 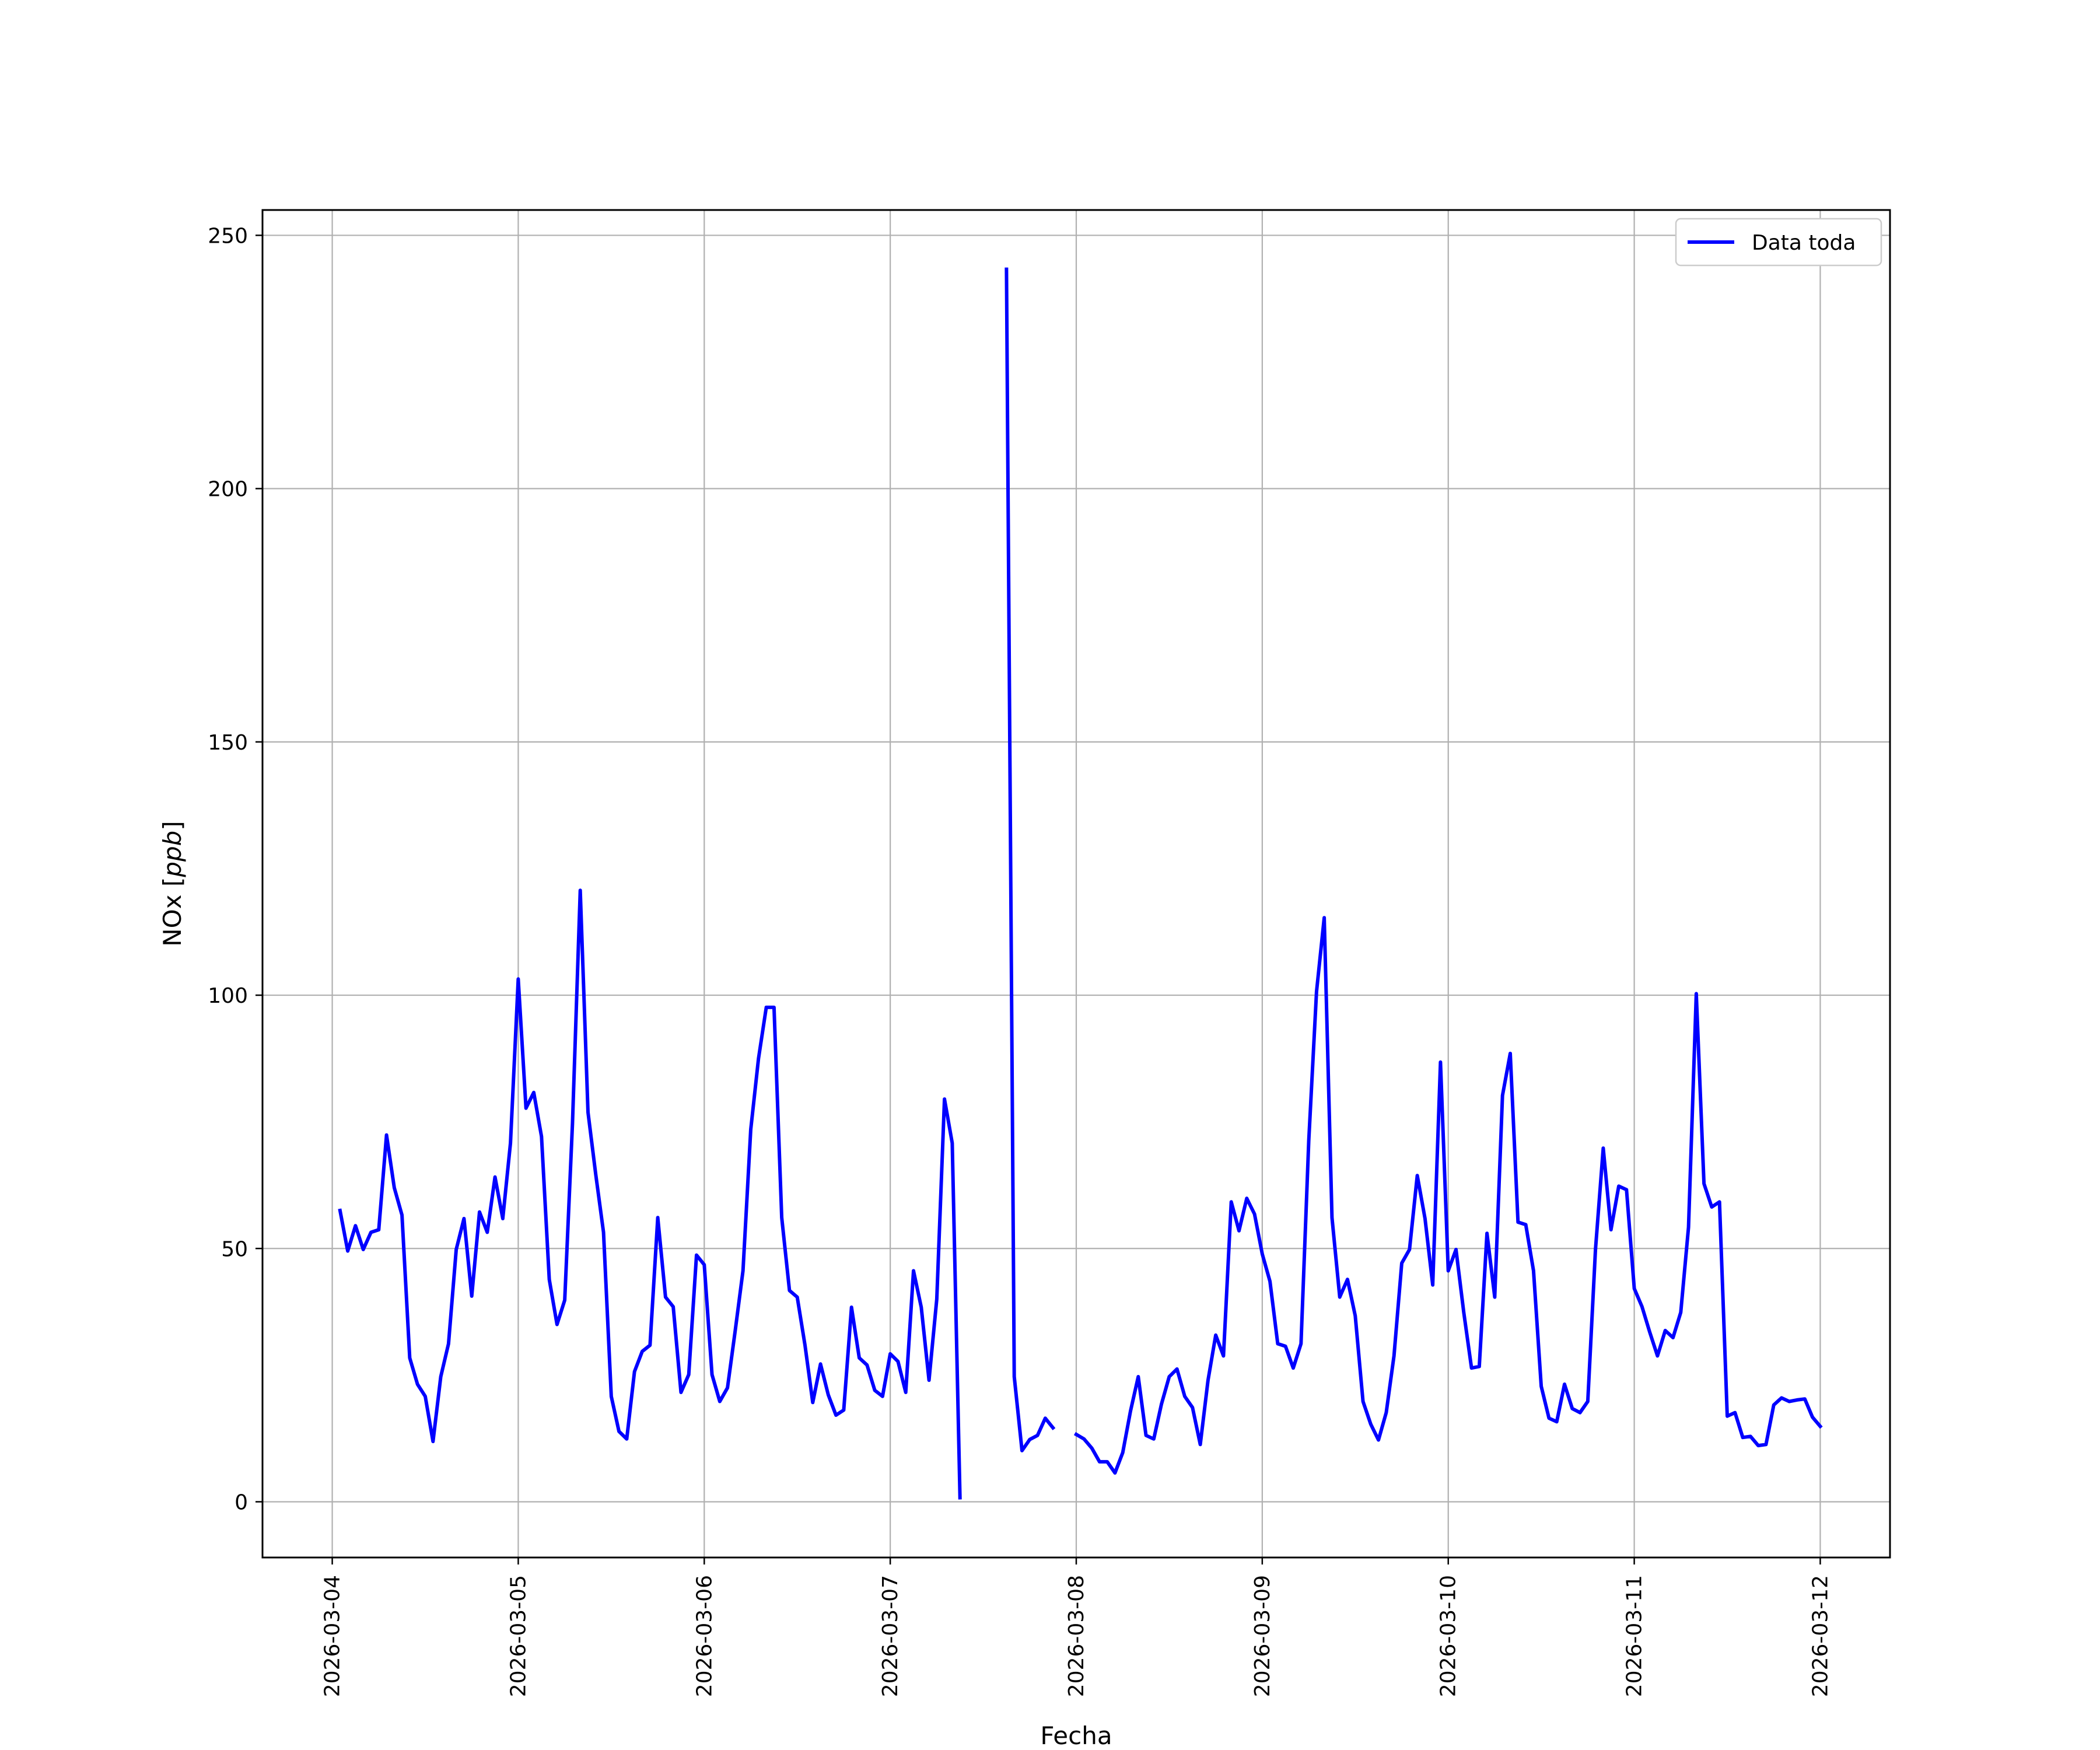 What do you see at coordinates (890, 1636) in the screenshot?
I see `x-tick-label: 2026-03-07` at bounding box center [890, 1636].